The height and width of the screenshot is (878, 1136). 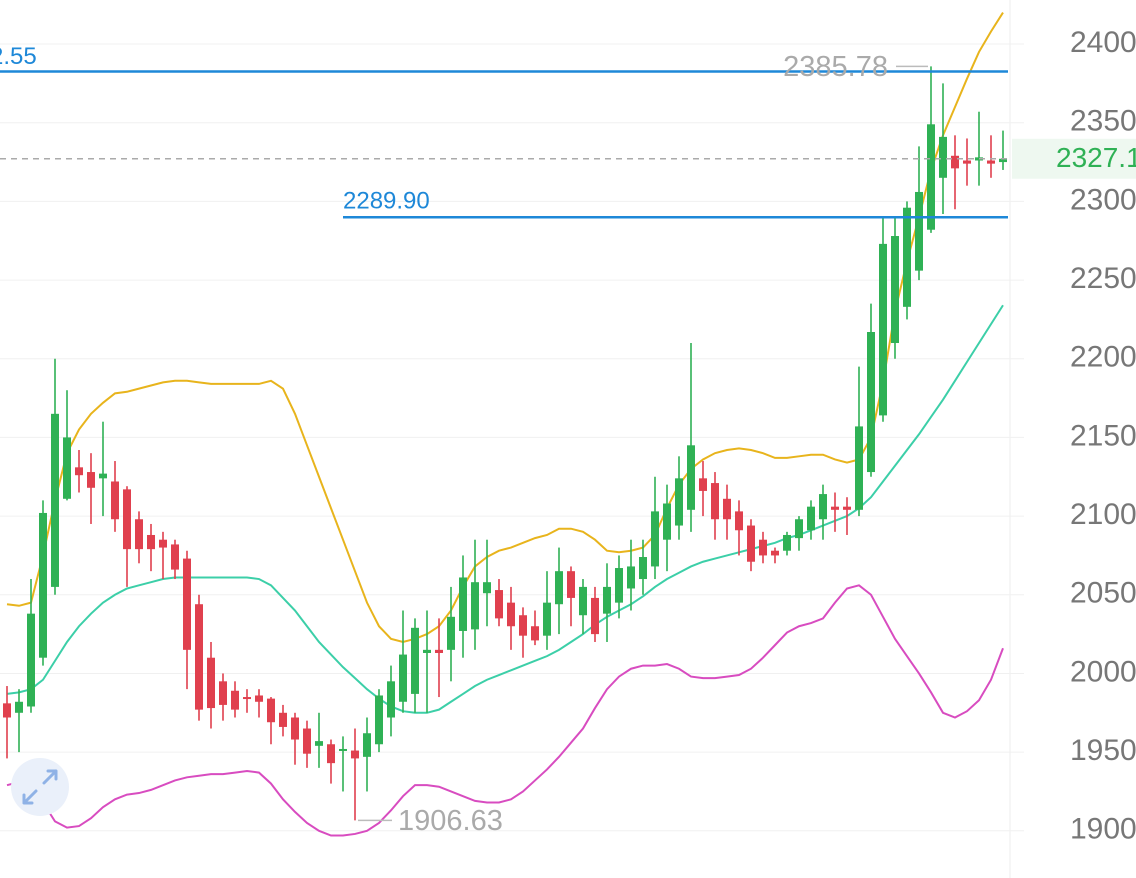 What do you see at coordinates (1103, 829) in the screenshot?
I see `y-tick-label: 1900` at bounding box center [1103, 829].